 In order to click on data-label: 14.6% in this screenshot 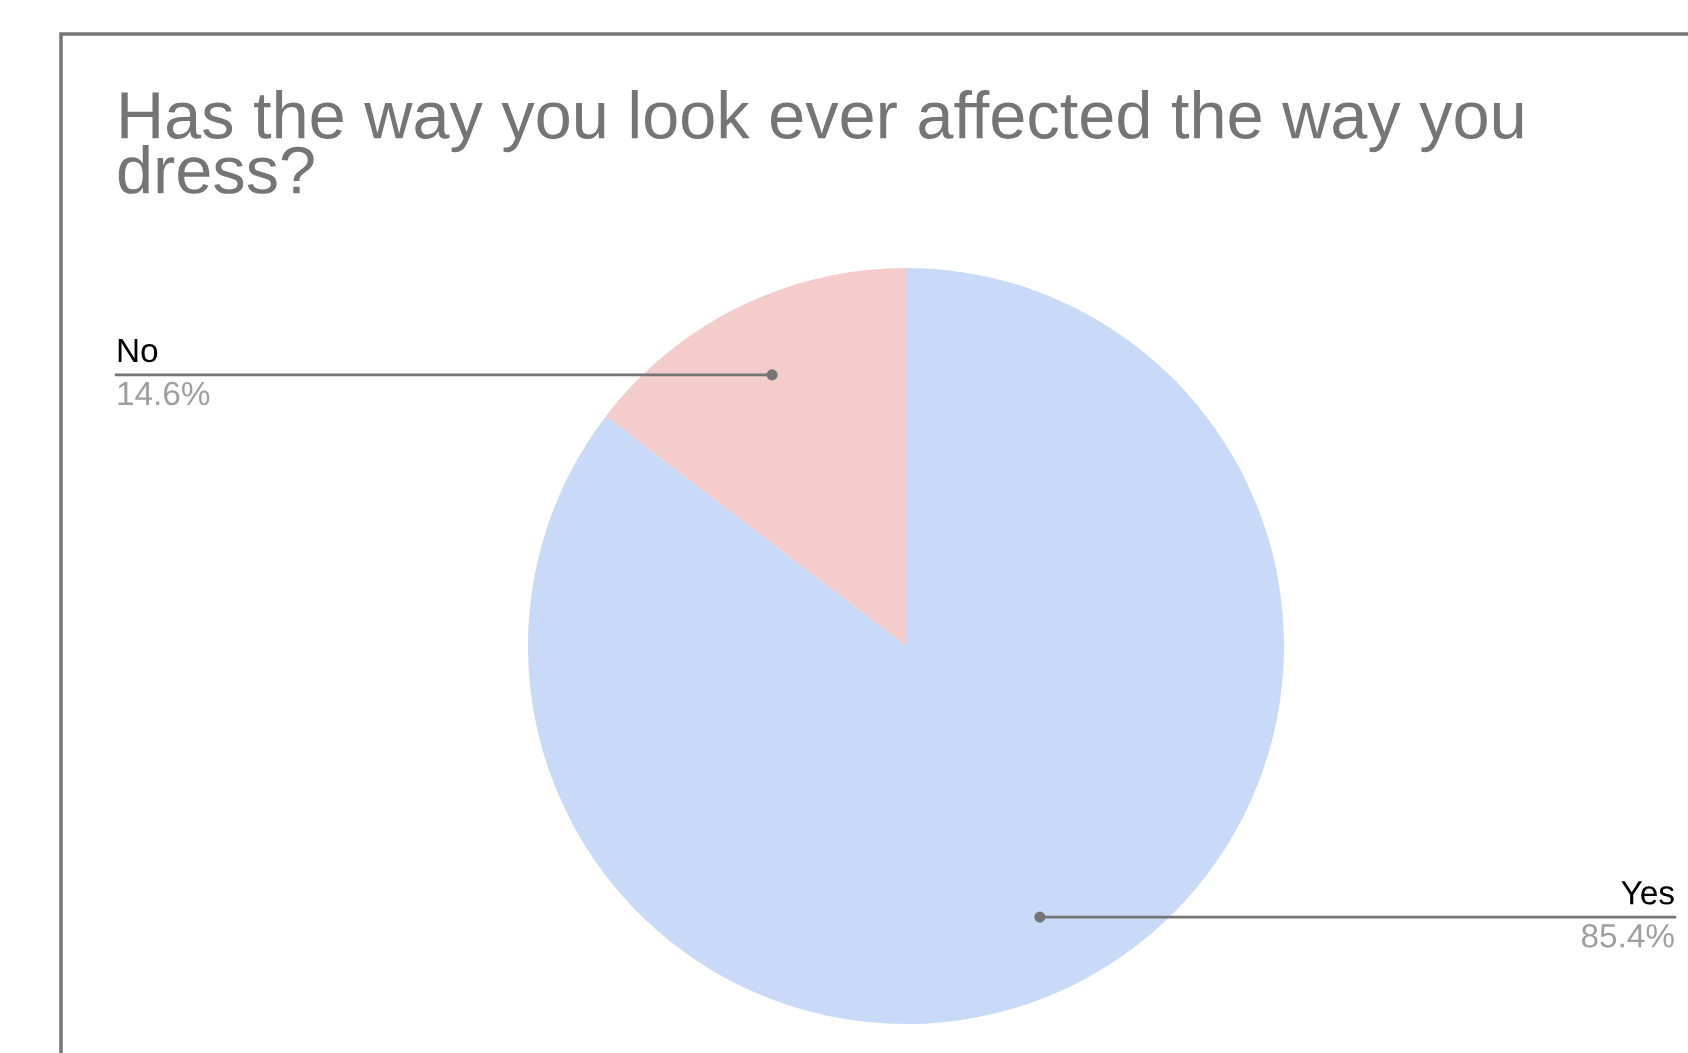, I will do `click(164, 393)`.